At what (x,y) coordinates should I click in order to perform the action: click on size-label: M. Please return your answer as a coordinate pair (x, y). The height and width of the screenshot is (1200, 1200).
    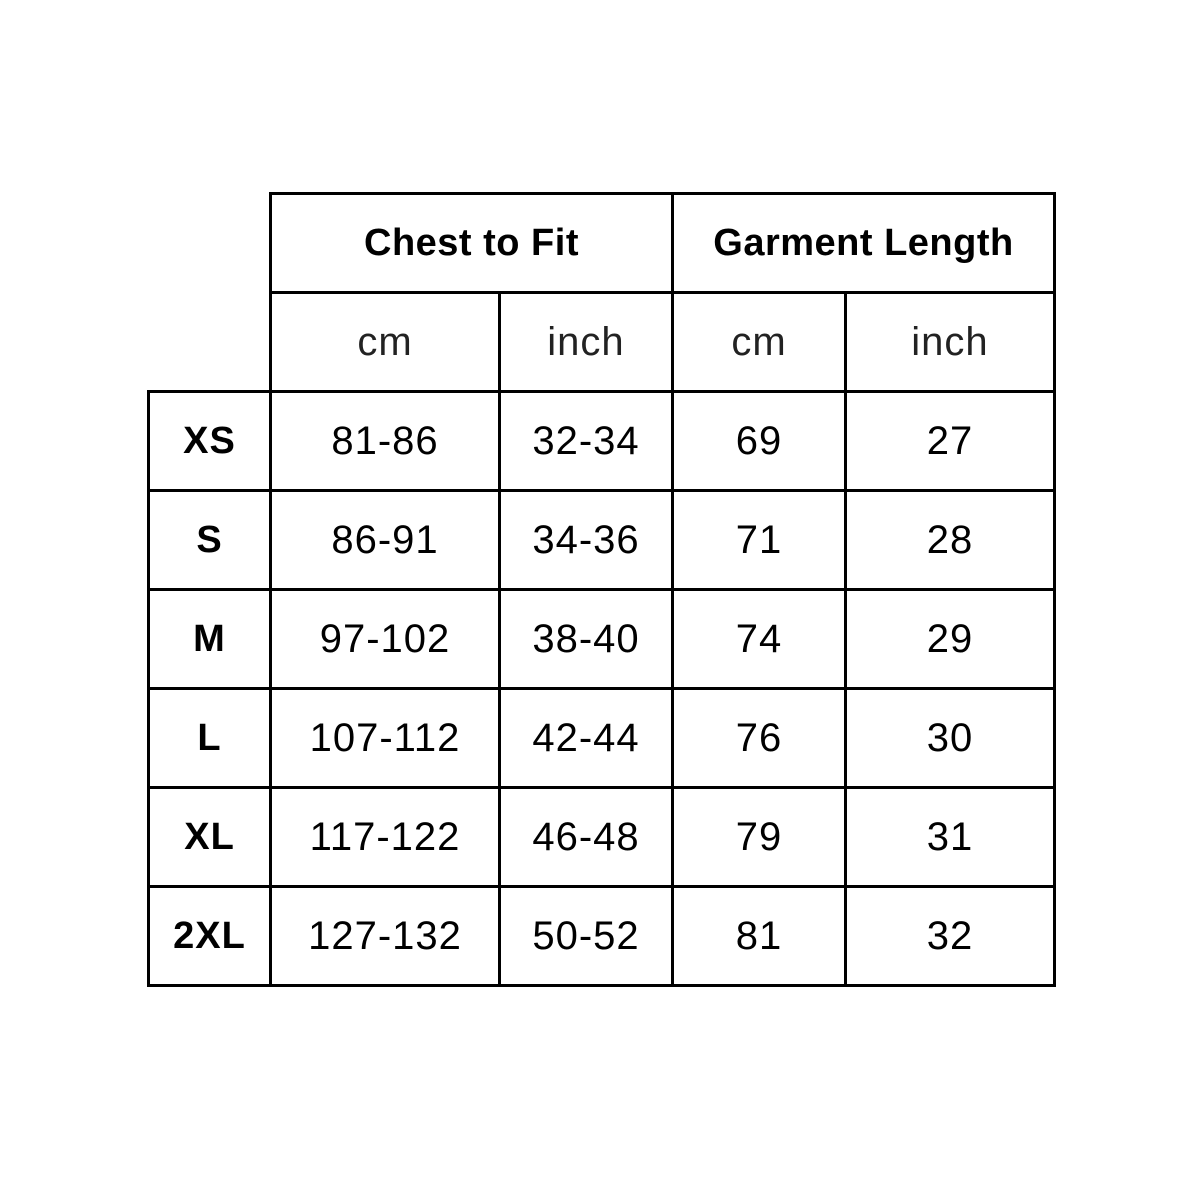
    Looking at the image, I should click on (209, 639).